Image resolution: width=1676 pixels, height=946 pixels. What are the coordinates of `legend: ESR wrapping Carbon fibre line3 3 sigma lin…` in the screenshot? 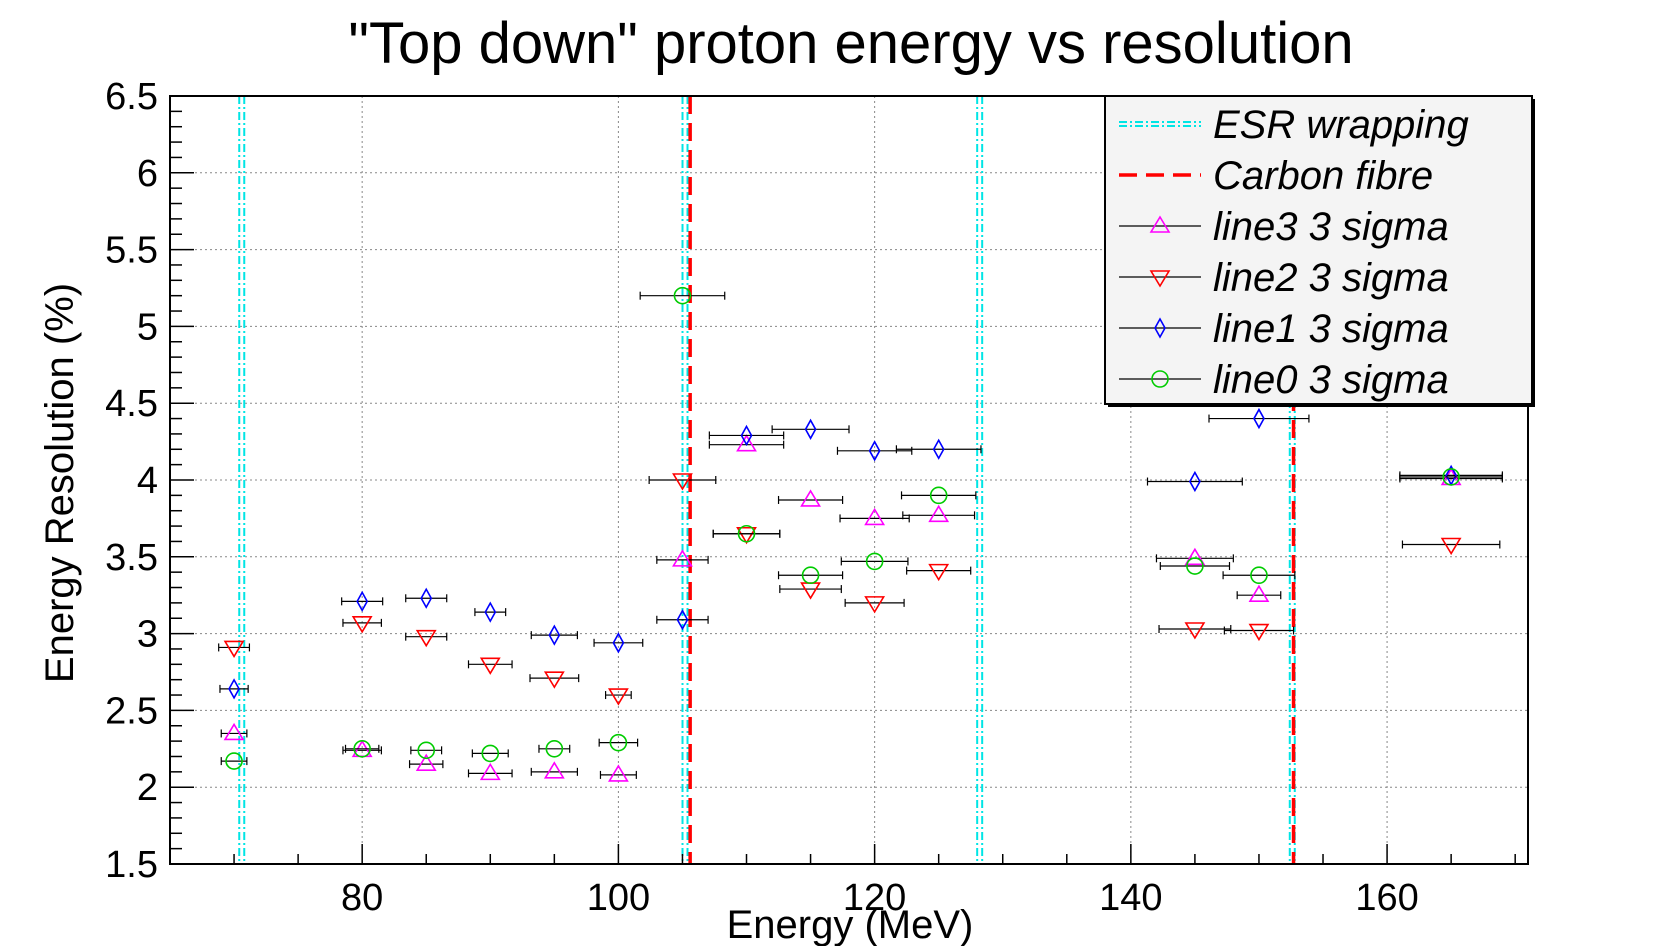 It's located at (1319, 251).